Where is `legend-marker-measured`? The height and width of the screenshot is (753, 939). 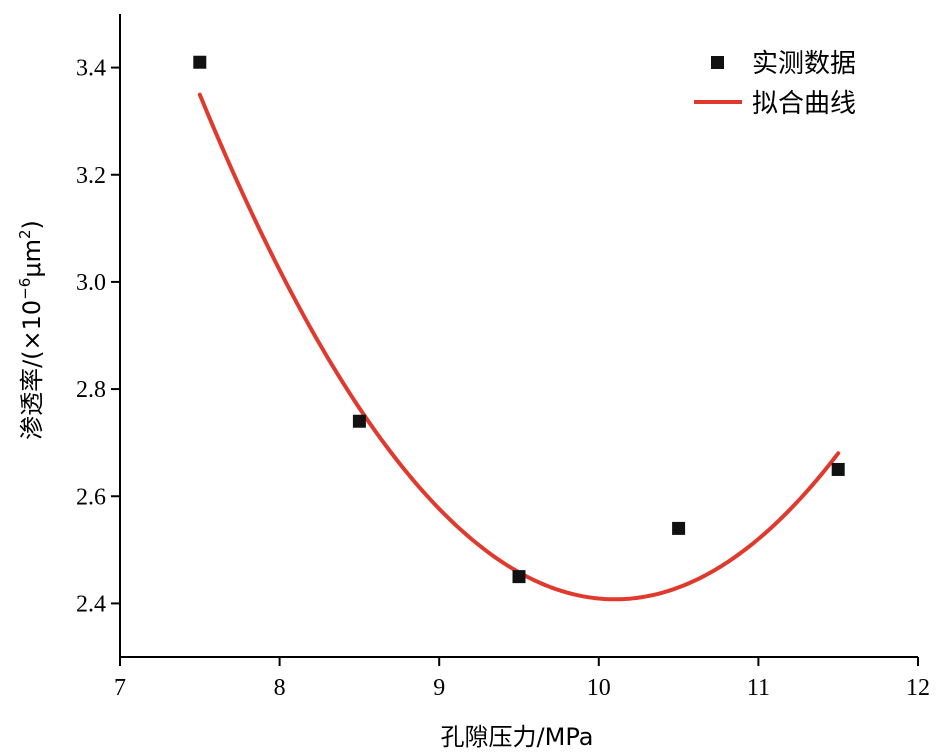 legend-marker-measured is located at coordinates (717, 62).